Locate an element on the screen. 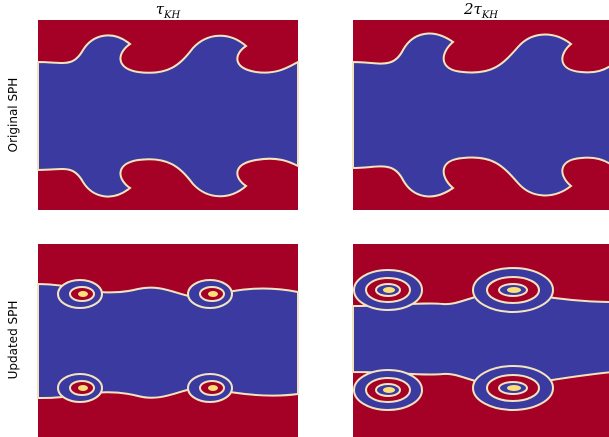  column-symbol: τ is located at coordinates (160, 9).